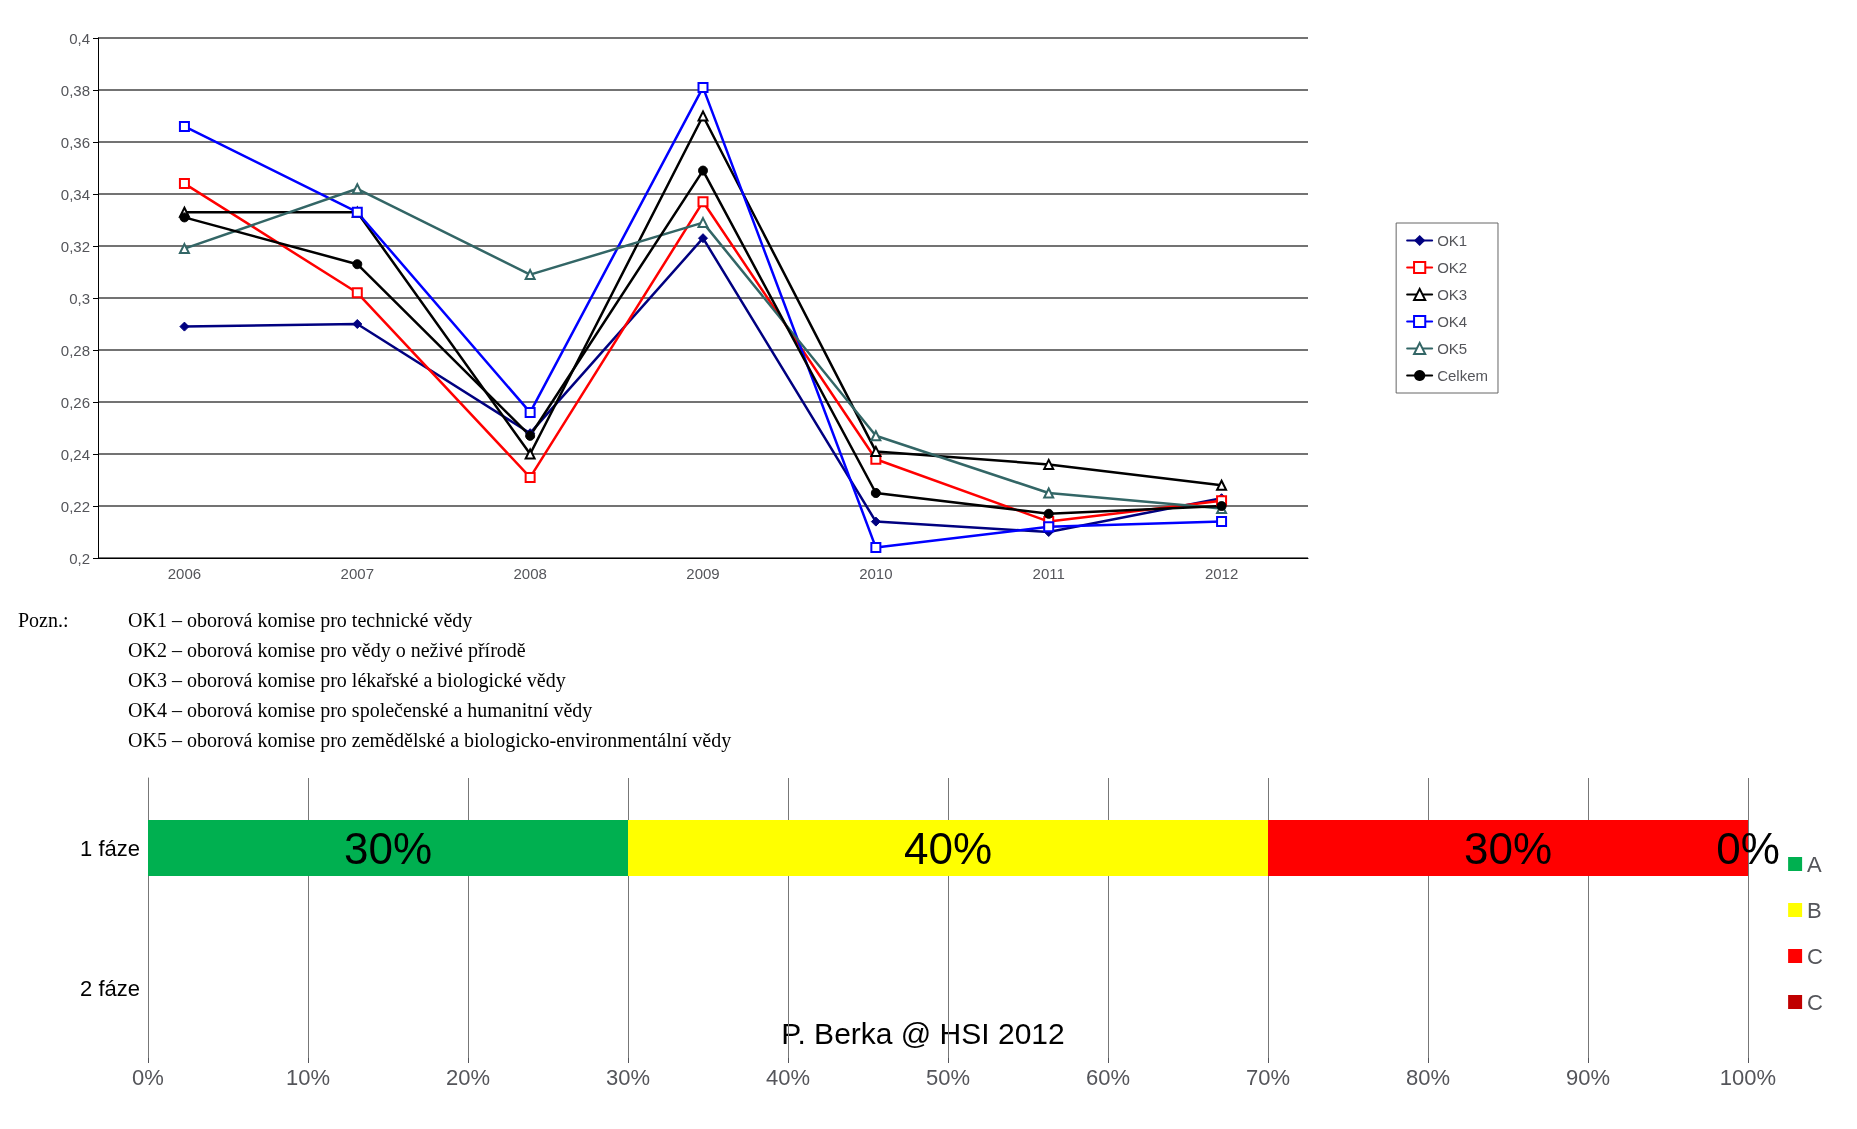 This screenshot has height=1129, width=1857. I want to click on annotation: P. Berka @ HSI 2012, so click(923, 1033).